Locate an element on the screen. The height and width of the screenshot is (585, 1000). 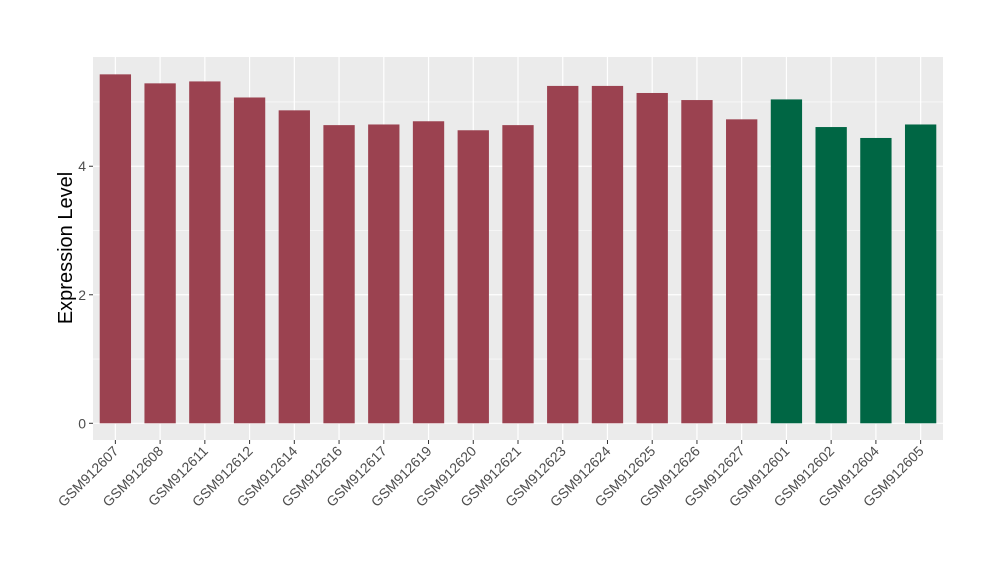
bar-GSM912621 is located at coordinates (518, 274).